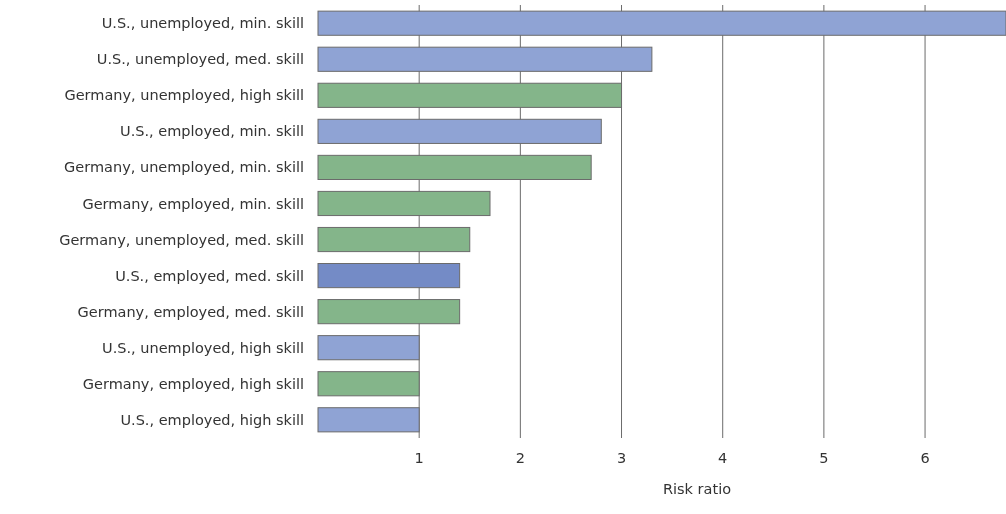 This screenshot has height=514, width=1006. What do you see at coordinates (824, 458) in the screenshot?
I see `x-tick-label: 5` at bounding box center [824, 458].